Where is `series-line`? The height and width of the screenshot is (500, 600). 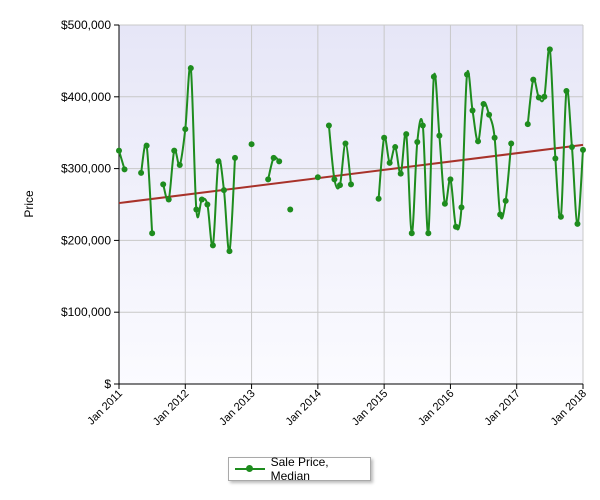
series-line is located at coordinates (445, 152).